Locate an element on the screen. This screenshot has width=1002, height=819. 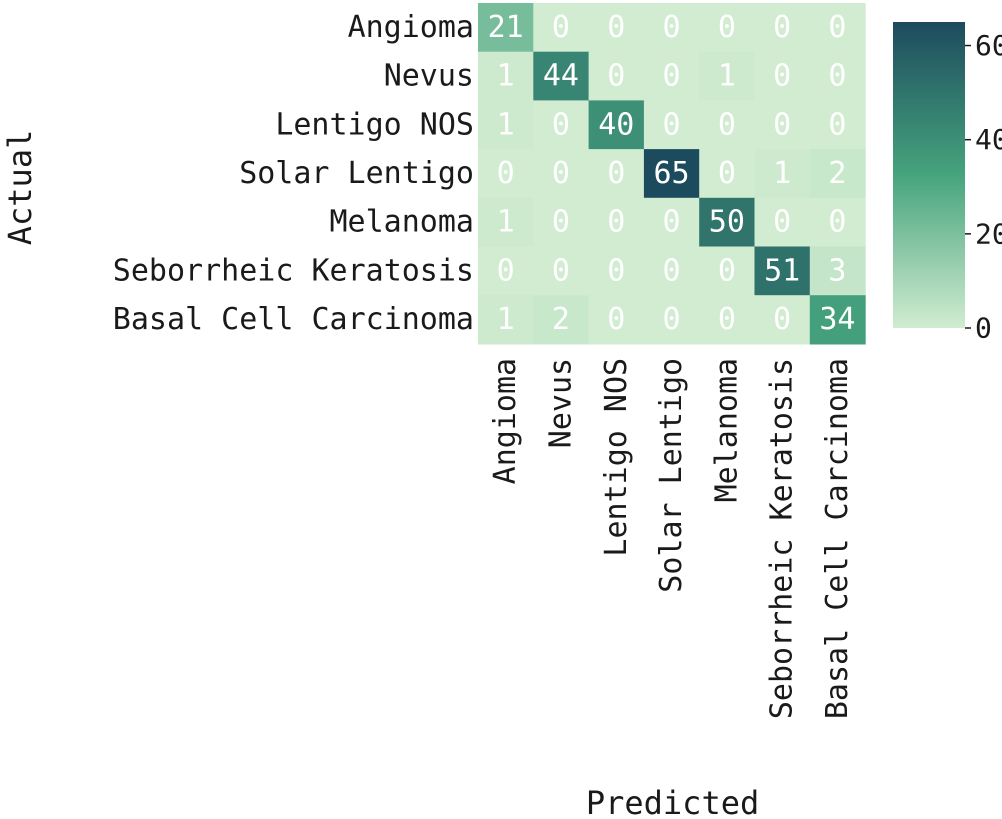
heatmap-cell-value: 50 is located at coordinates (727, 222).